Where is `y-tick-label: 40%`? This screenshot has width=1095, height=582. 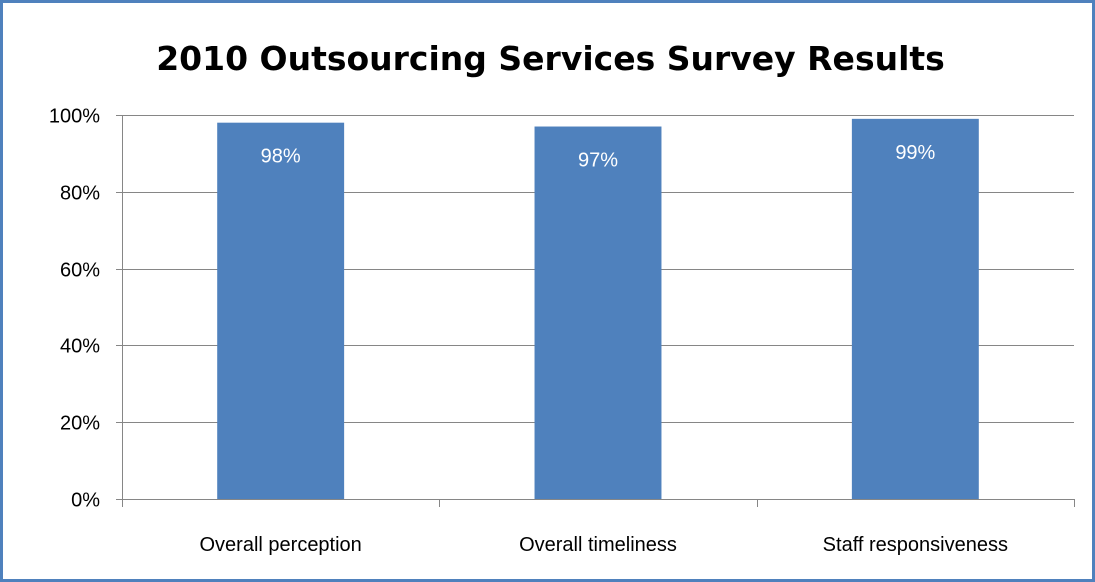 y-tick-label: 40% is located at coordinates (80, 347).